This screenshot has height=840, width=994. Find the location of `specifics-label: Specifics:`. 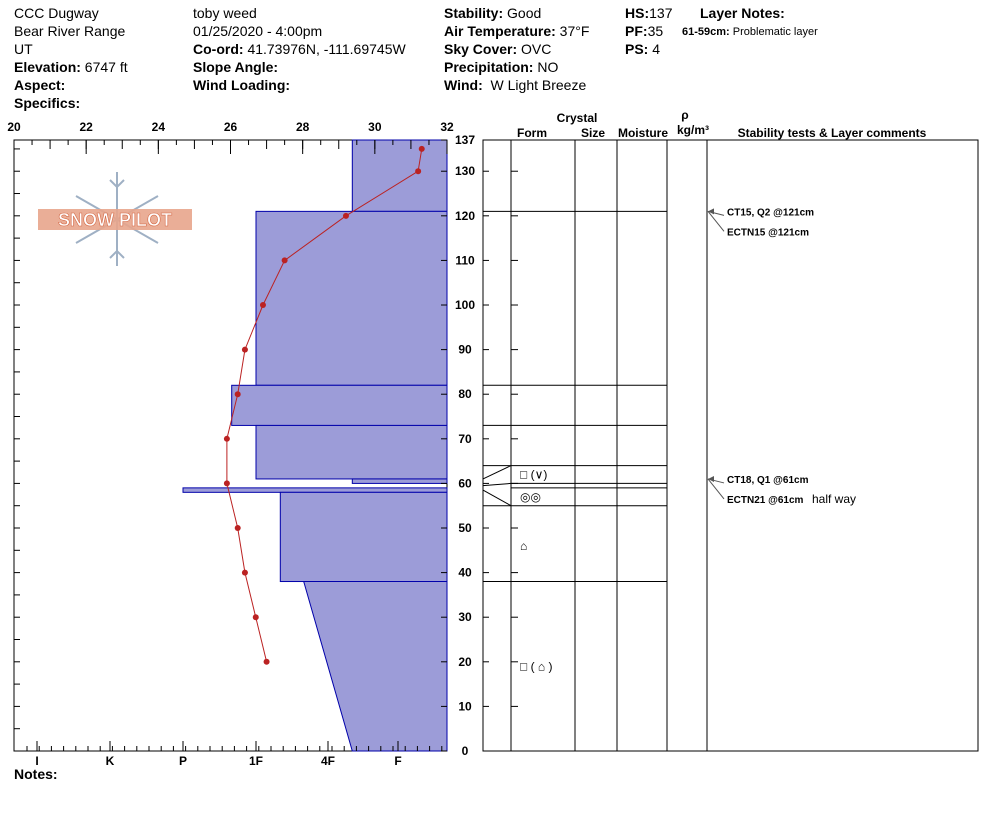

specifics-label: Specifics: is located at coordinates (47, 103).